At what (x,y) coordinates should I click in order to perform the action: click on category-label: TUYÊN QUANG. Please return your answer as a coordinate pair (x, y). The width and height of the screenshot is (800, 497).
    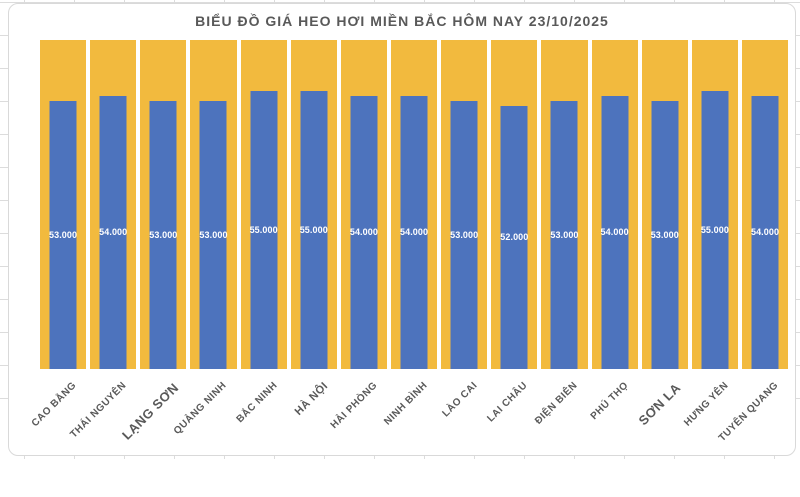
    Looking at the image, I should click on (748, 412).